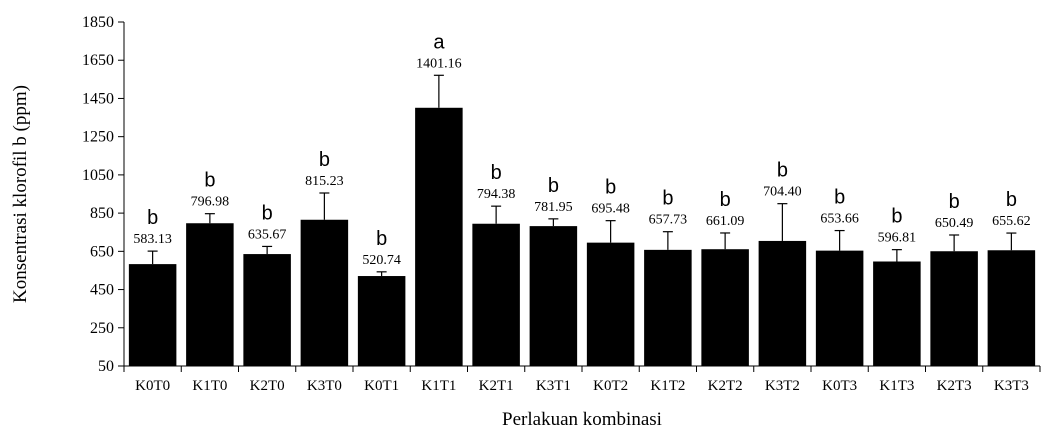 Image resolution: width=1045 pixels, height=439 pixels. Describe the element at coordinates (324, 181) in the screenshot. I see `data-label: 815.23` at that location.